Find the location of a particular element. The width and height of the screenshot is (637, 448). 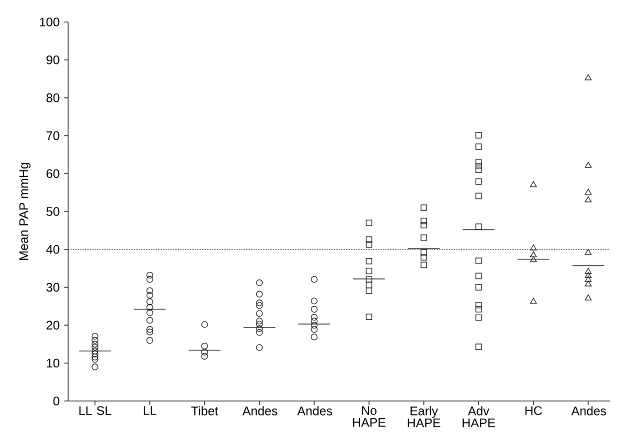

x-tick-label: Early HAPE is located at coordinates (424, 417).